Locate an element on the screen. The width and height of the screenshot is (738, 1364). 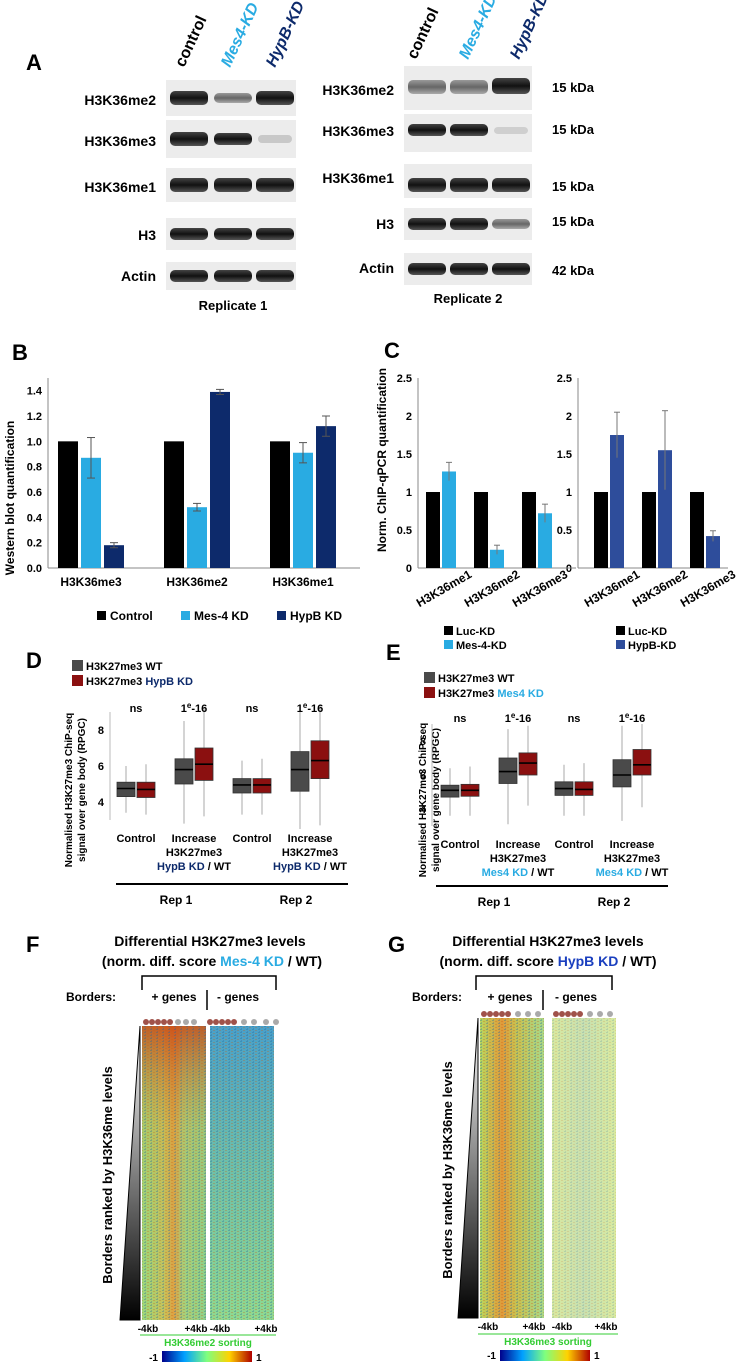
legend-swatch-kd is located at coordinates (77, 680).